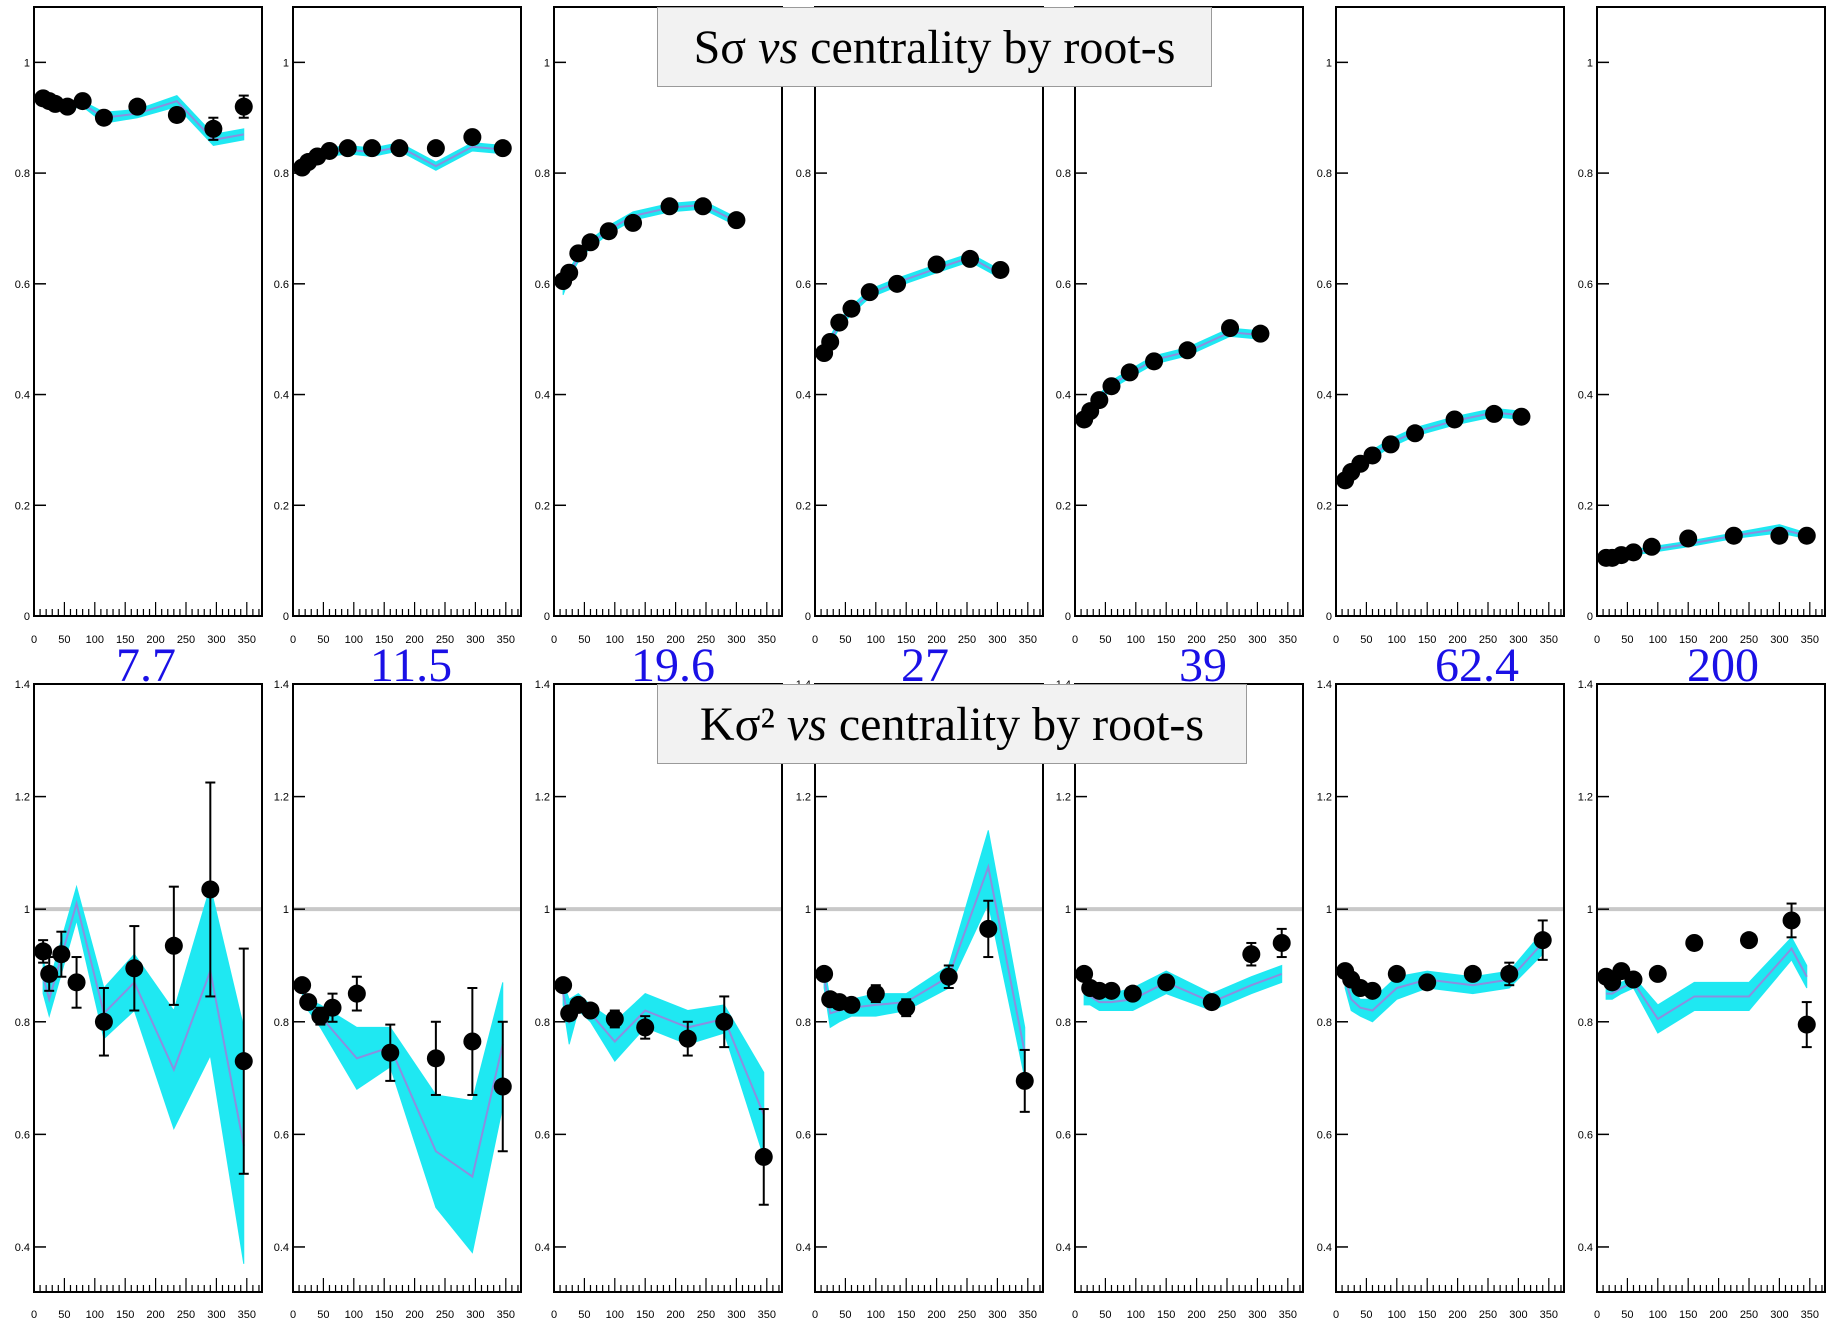 The height and width of the screenshot is (1328, 1832). What do you see at coordinates (506, 1315) in the screenshot?
I see `x-tick-label-bottom-2: 350` at bounding box center [506, 1315].